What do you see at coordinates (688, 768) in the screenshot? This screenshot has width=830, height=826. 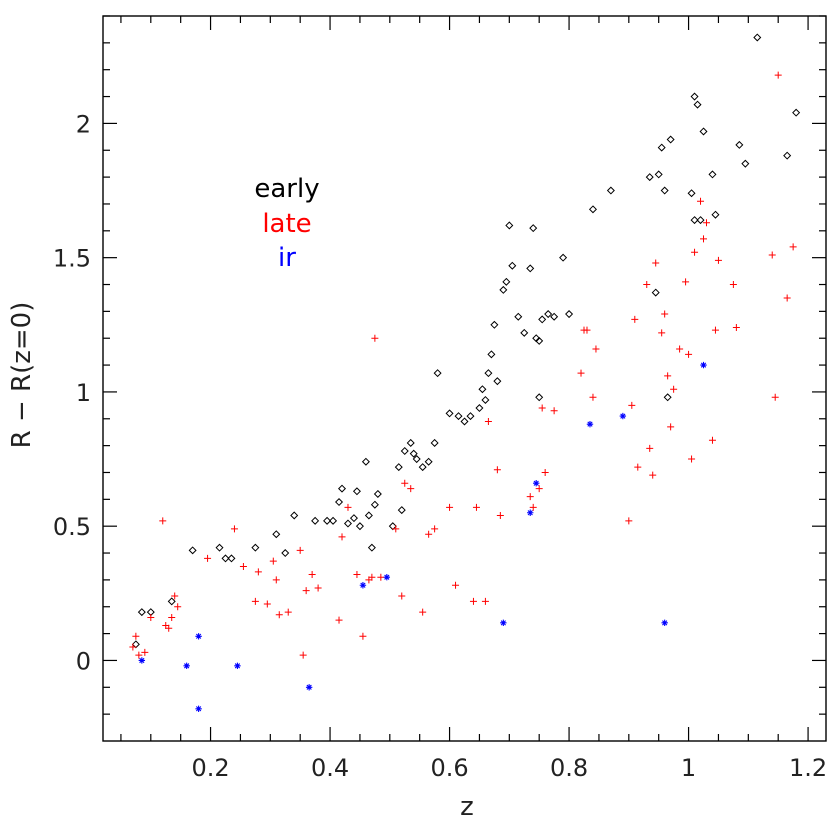 I see `x-tick-label: 1` at bounding box center [688, 768].